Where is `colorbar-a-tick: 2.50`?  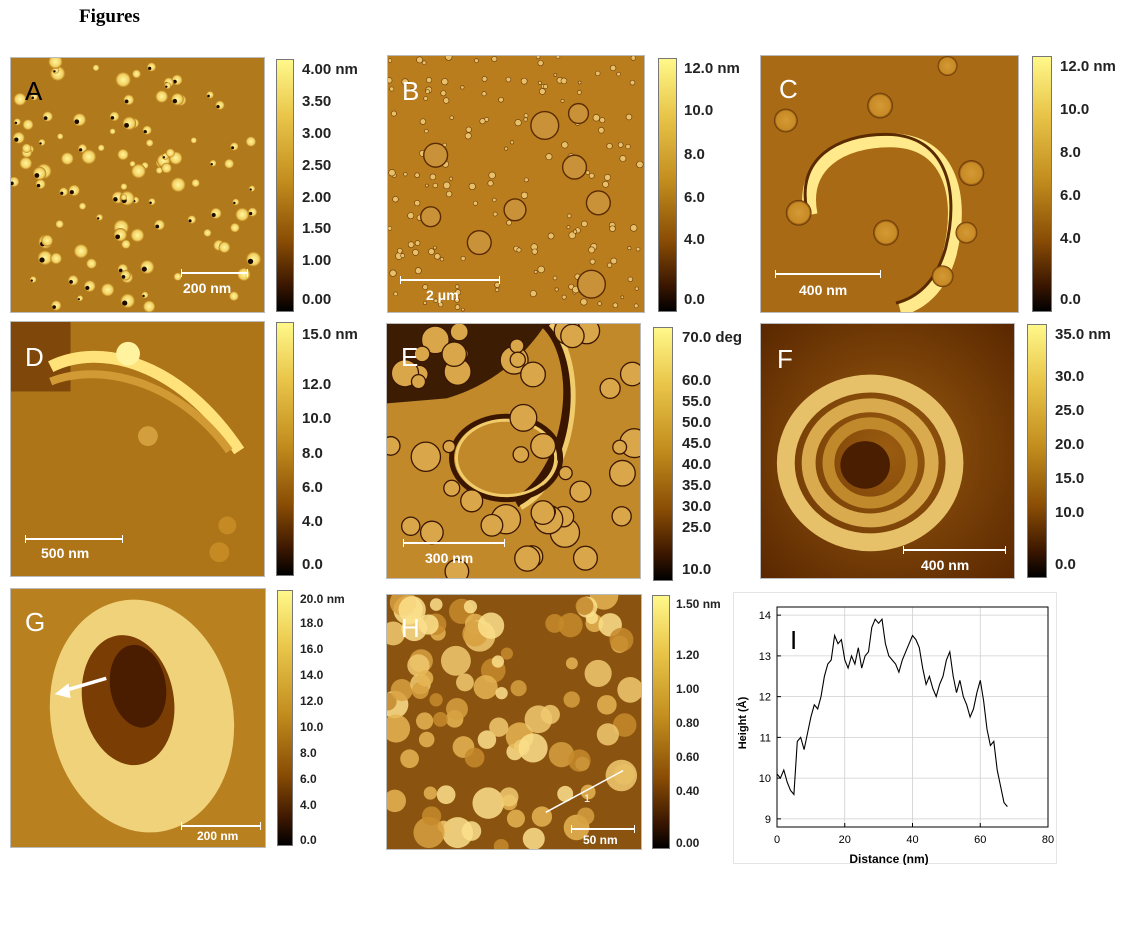
colorbar-a-tick: 2.50 is located at coordinates (317, 165).